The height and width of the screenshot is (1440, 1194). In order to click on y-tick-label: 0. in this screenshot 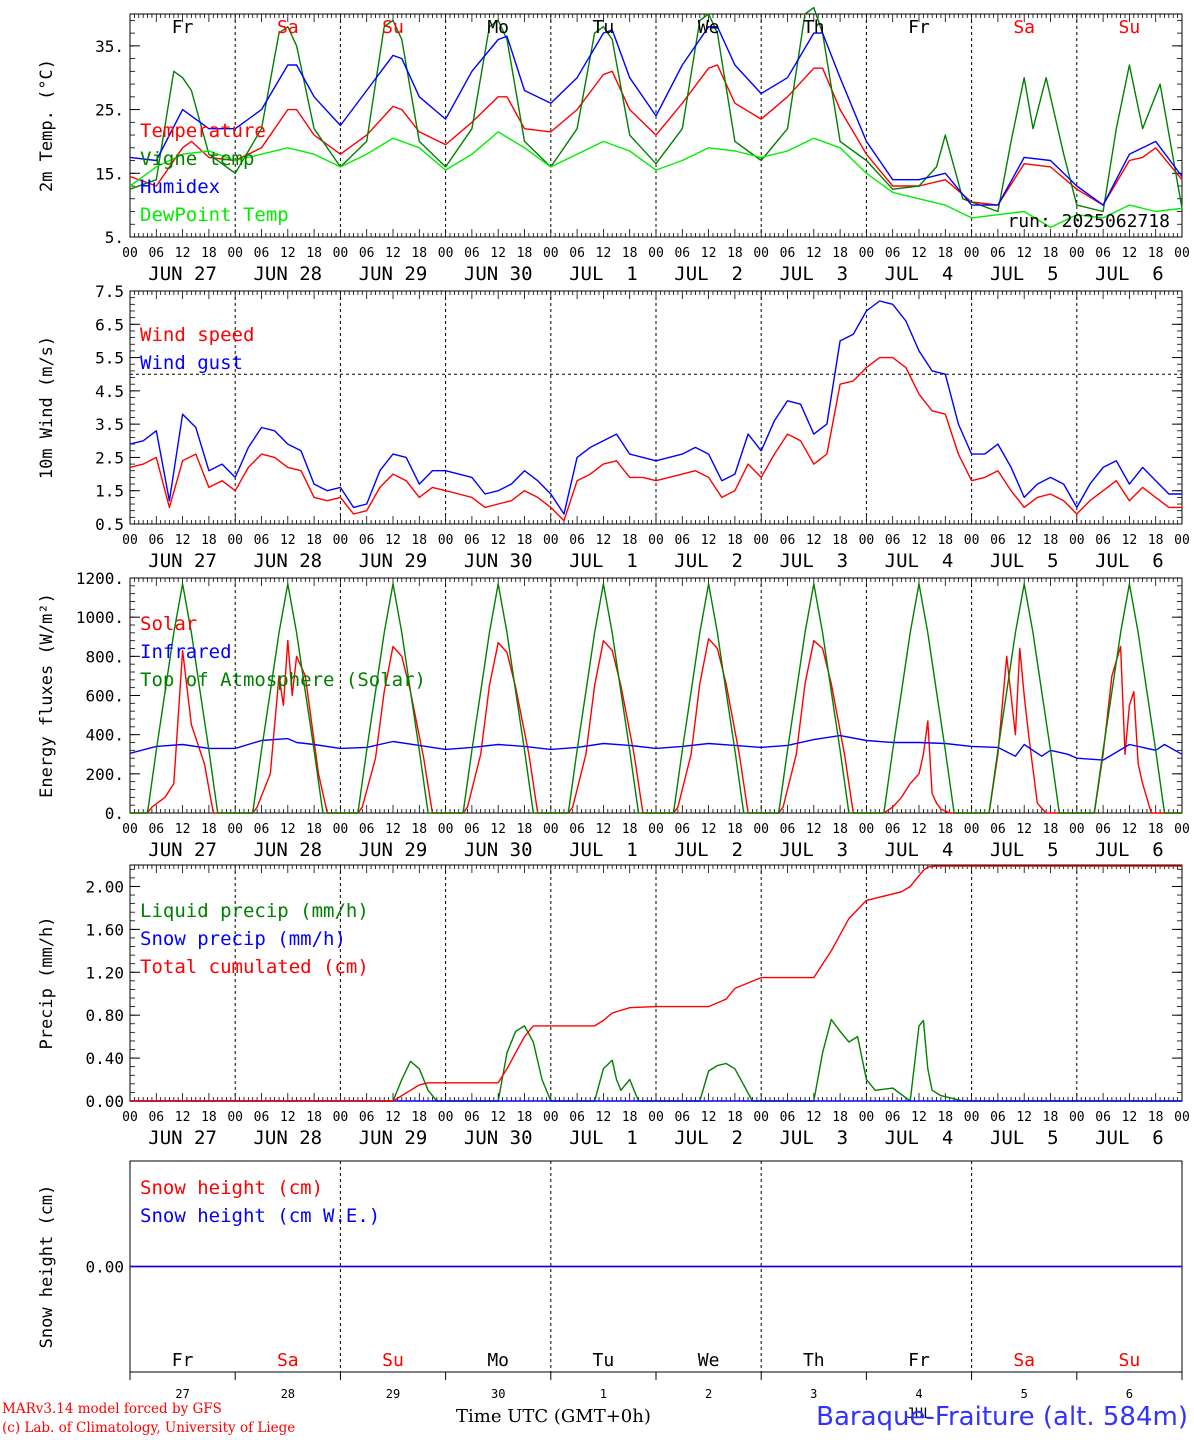, I will do `click(114, 813)`.